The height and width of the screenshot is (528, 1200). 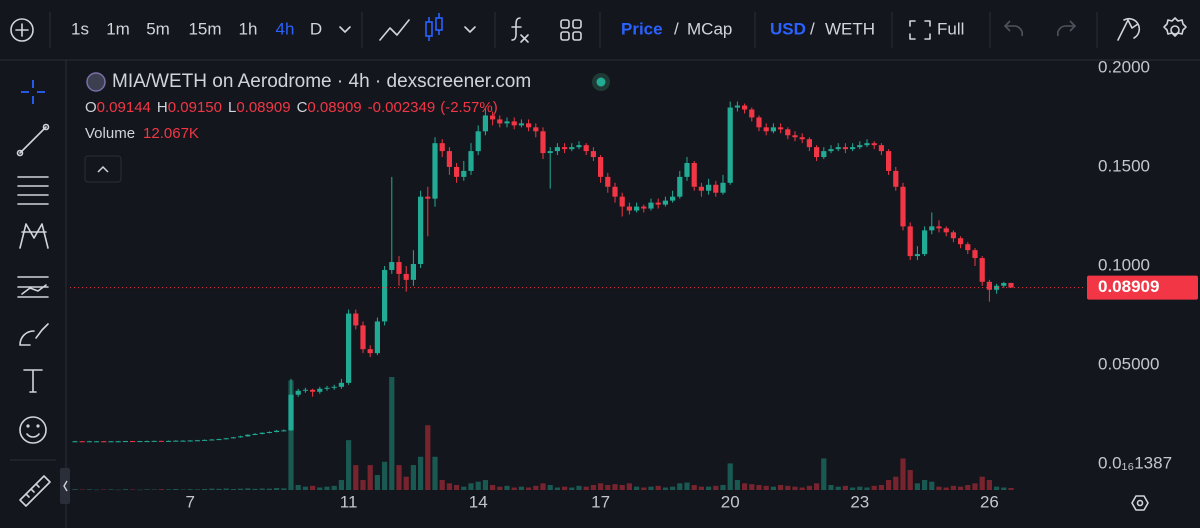 What do you see at coordinates (248, 28) in the screenshot?
I see `interval-button: 1h` at bounding box center [248, 28].